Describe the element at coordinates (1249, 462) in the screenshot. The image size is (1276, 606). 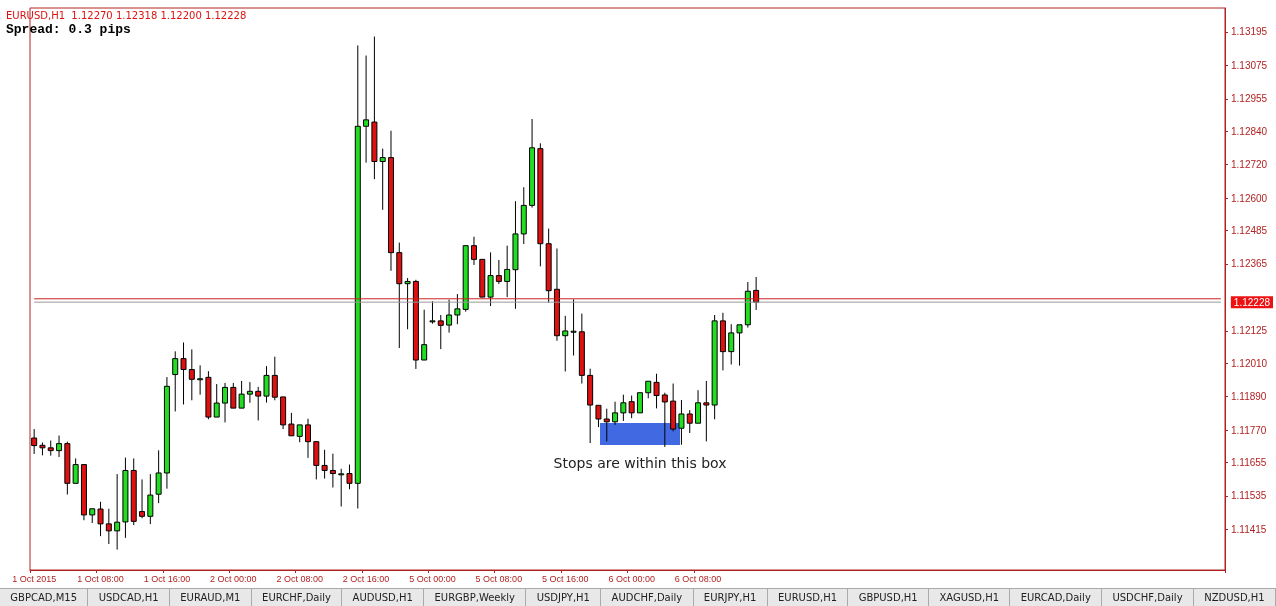
I see `y-tick-label: 1.11655` at that location.